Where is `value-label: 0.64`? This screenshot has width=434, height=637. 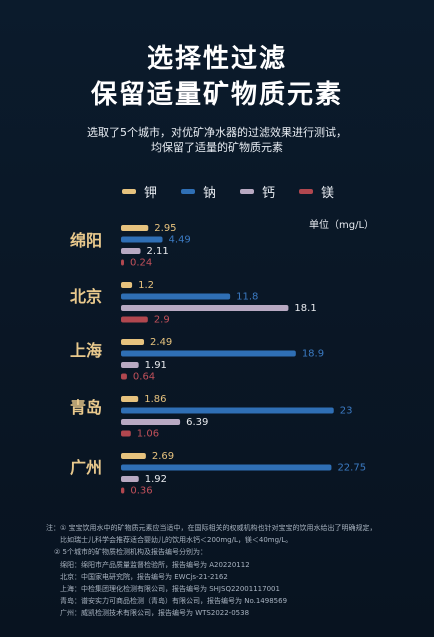
value-label: 0.64 is located at coordinates (144, 377).